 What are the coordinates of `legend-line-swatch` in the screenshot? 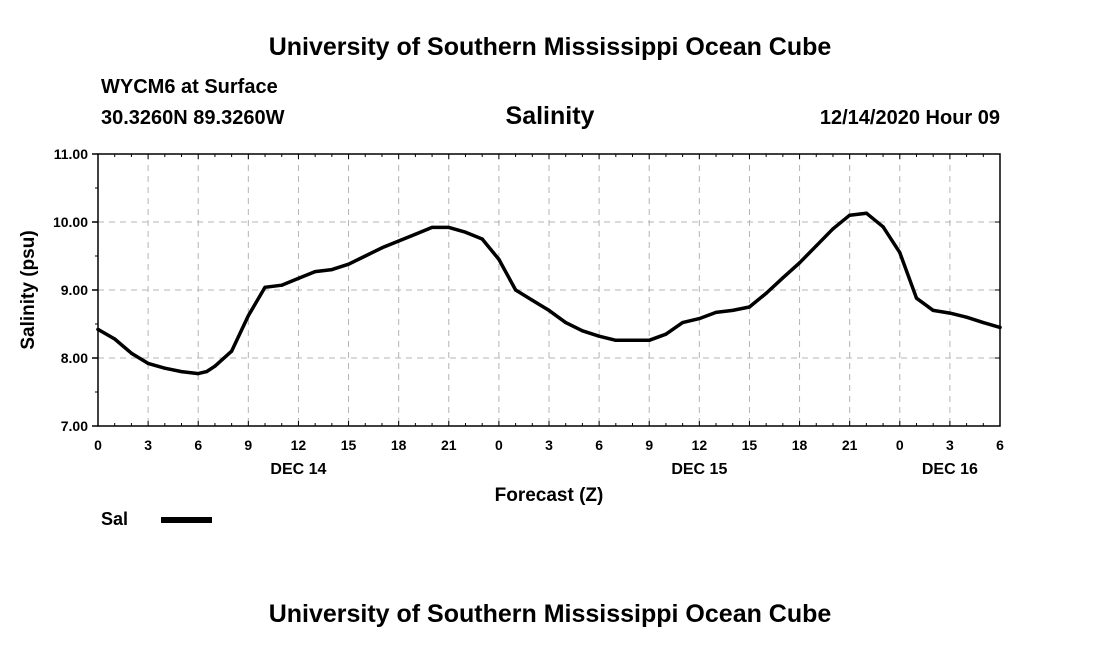 It's located at (186, 520).